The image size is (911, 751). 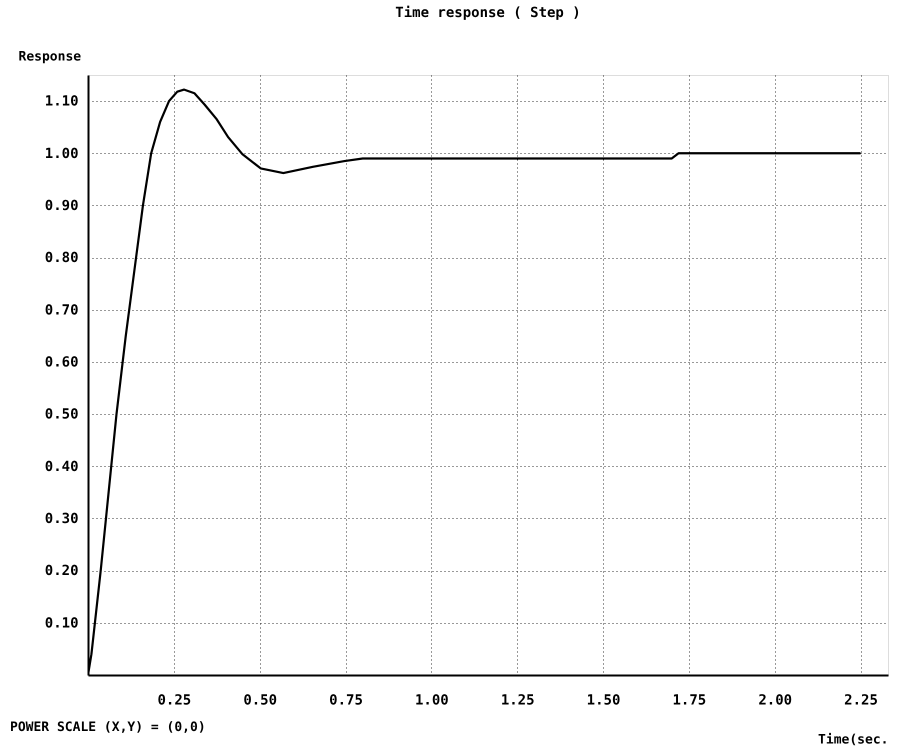 I want to click on text: POWER SCALE (X,Y) = (0,0), so click(x=108, y=727).